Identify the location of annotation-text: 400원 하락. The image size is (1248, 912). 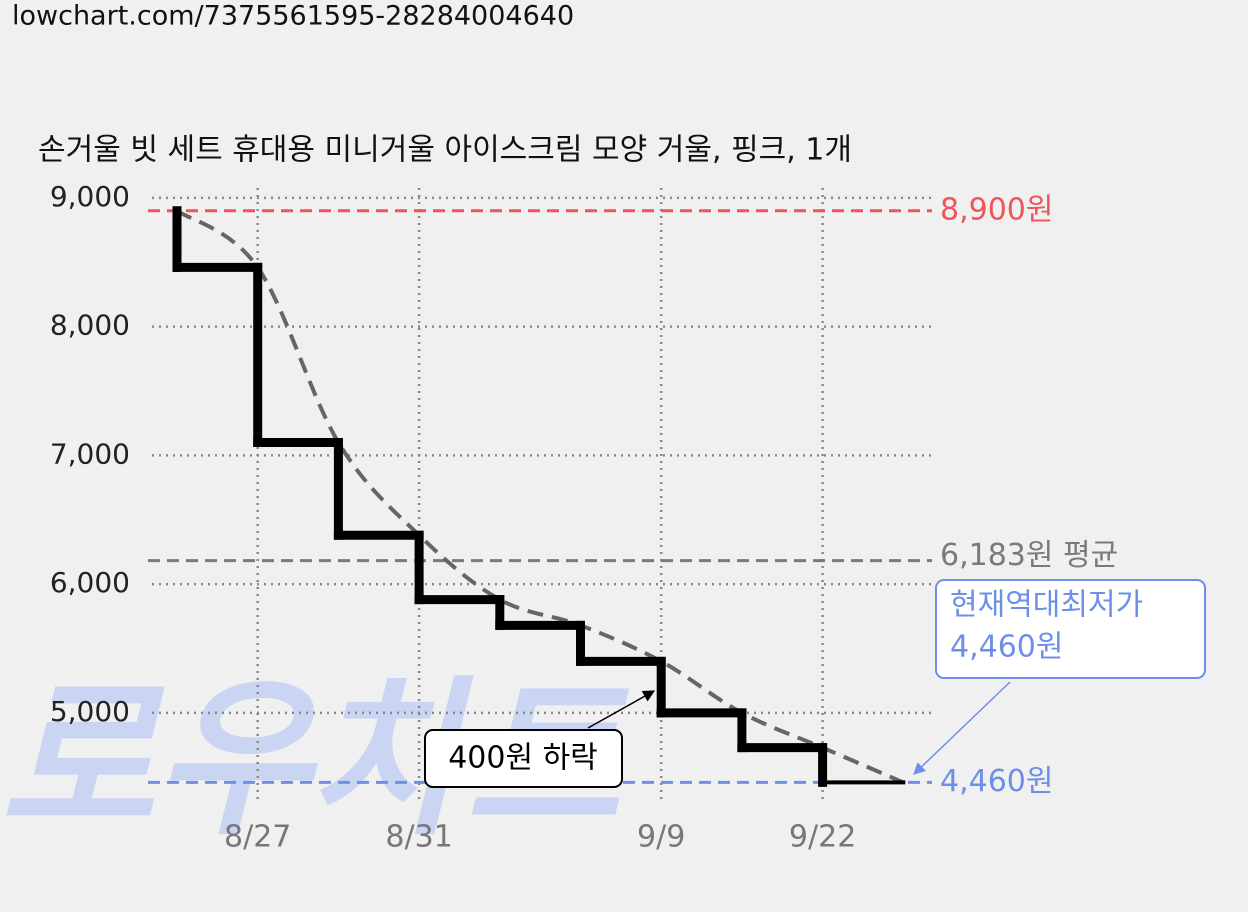
(523, 758).